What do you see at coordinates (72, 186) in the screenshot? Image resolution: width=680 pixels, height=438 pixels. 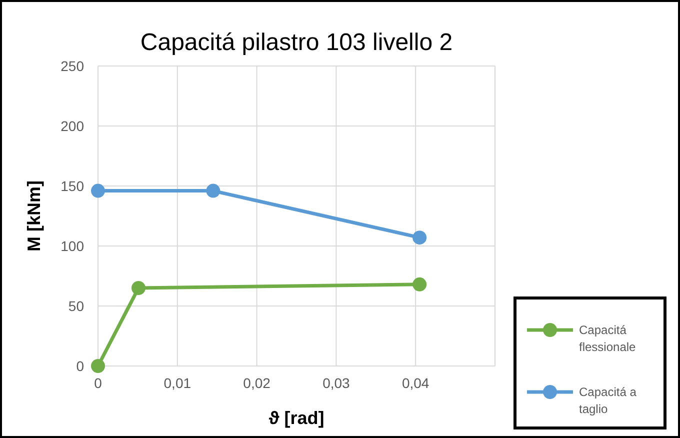 I see `y-tick-label: 150` at bounding box center [72, 186].